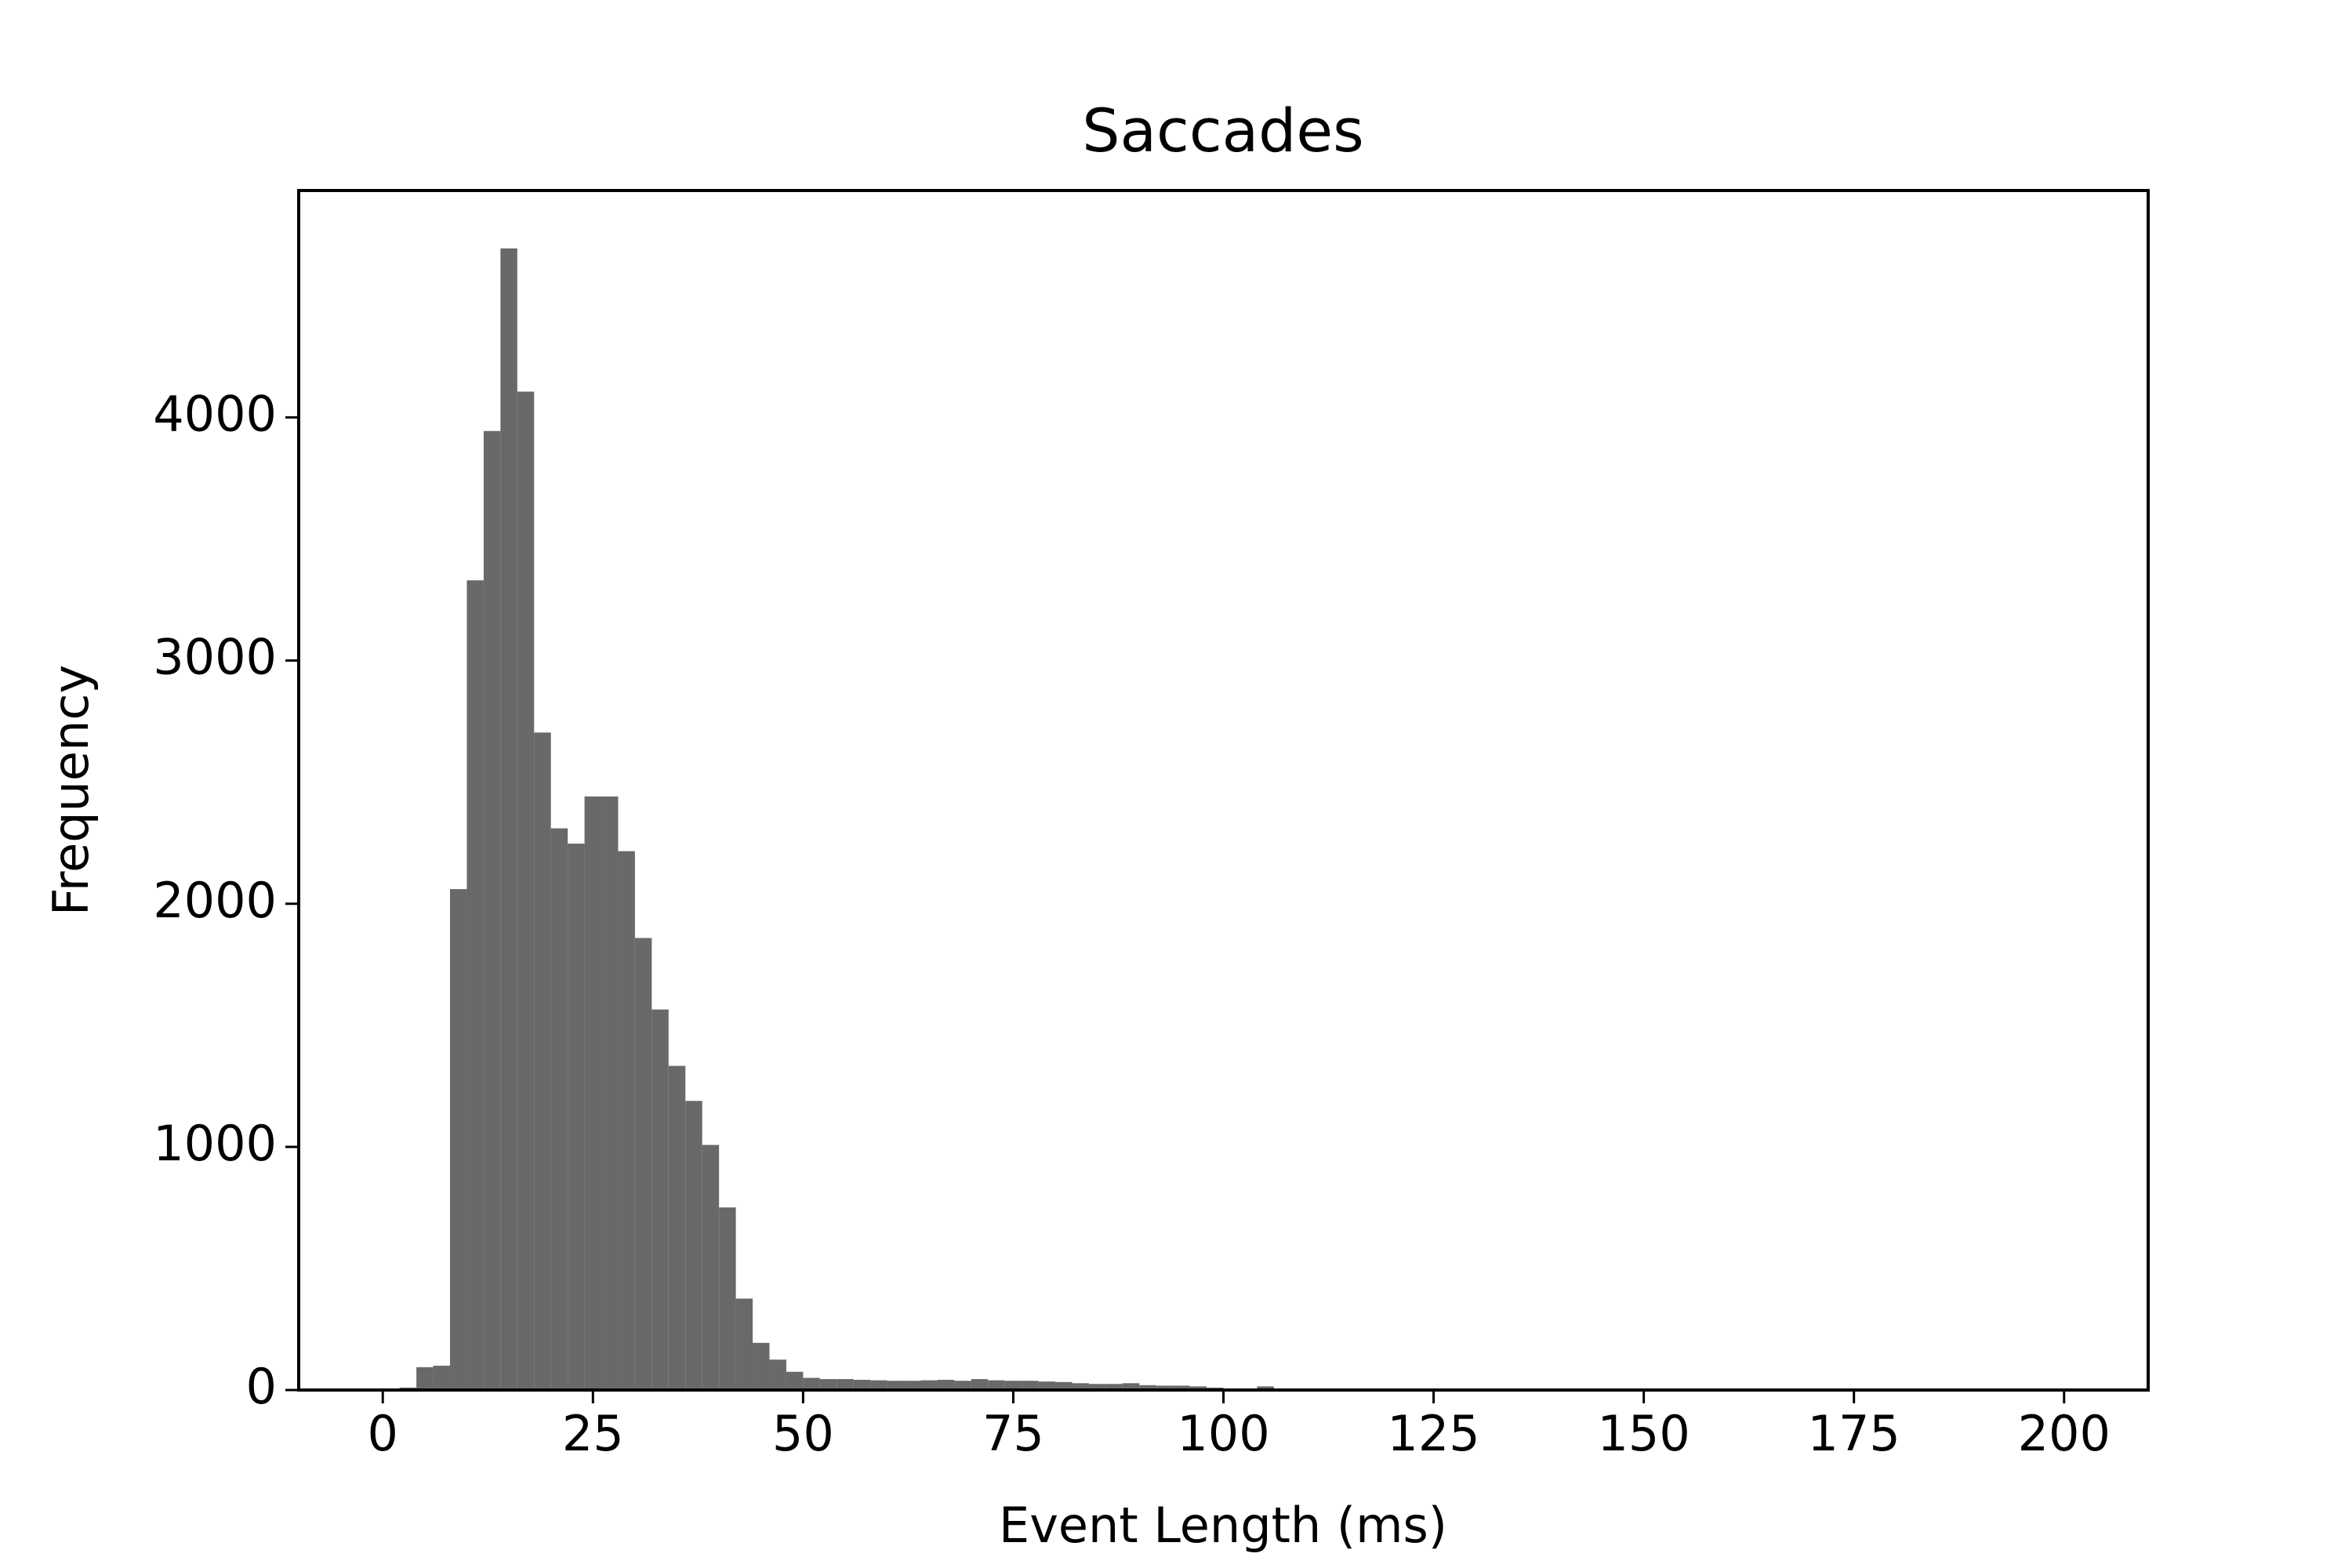  Describe the element at coordinates (2064, 1433) in the screenshot. I see `x-tick-label: 200` at that location.